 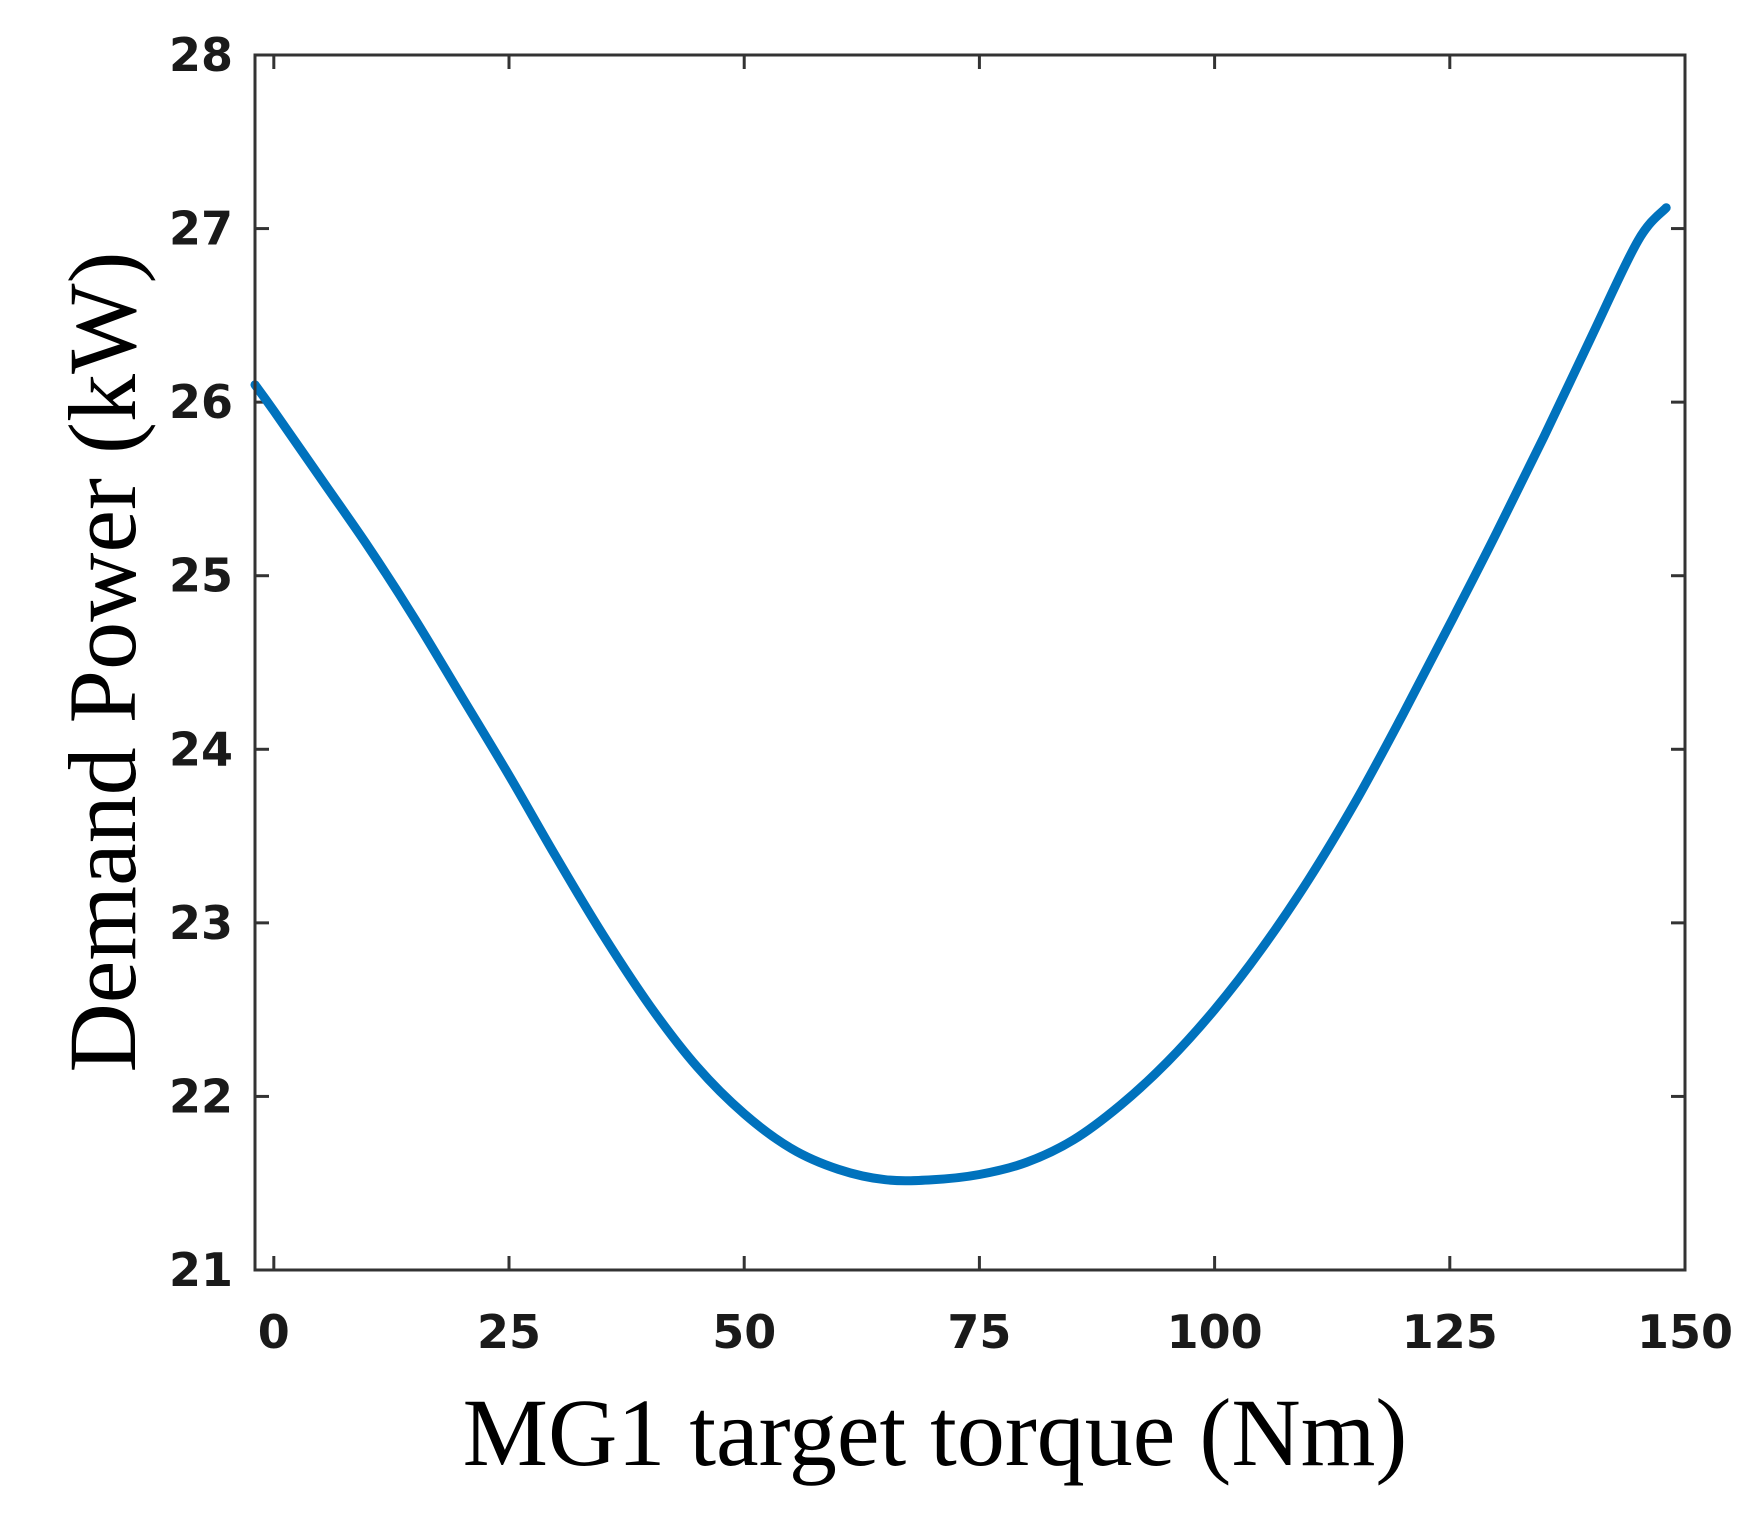 What do you see at coordinates (201, 229) in the screenshot?
I see `y-tick-label: 27` at bounding box center [201, 229].